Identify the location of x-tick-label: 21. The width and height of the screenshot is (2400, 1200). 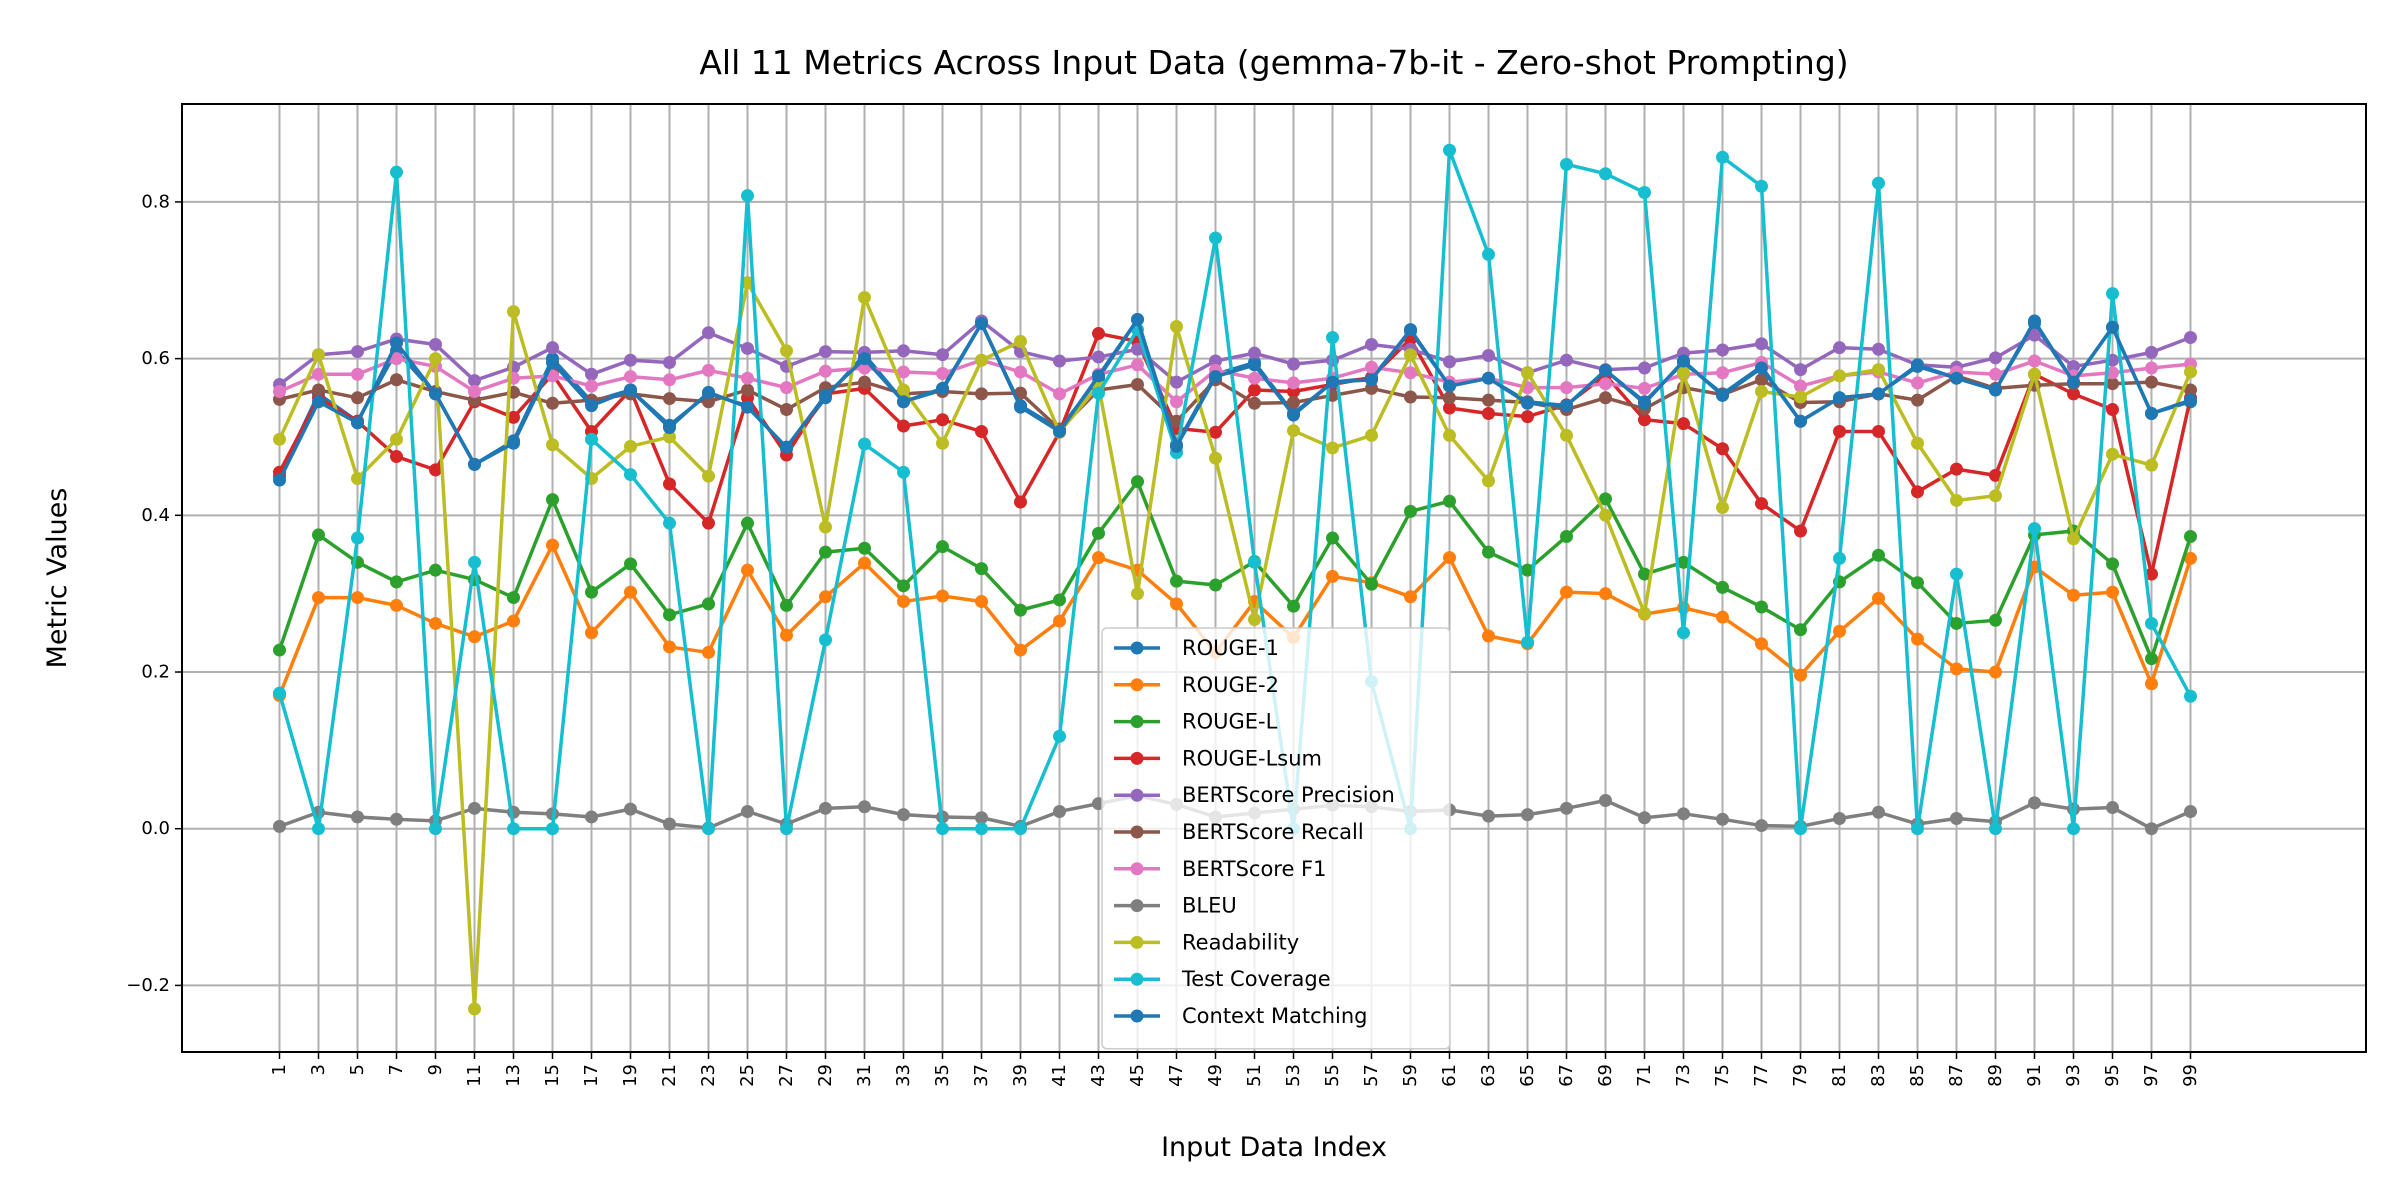
(669, 1075).